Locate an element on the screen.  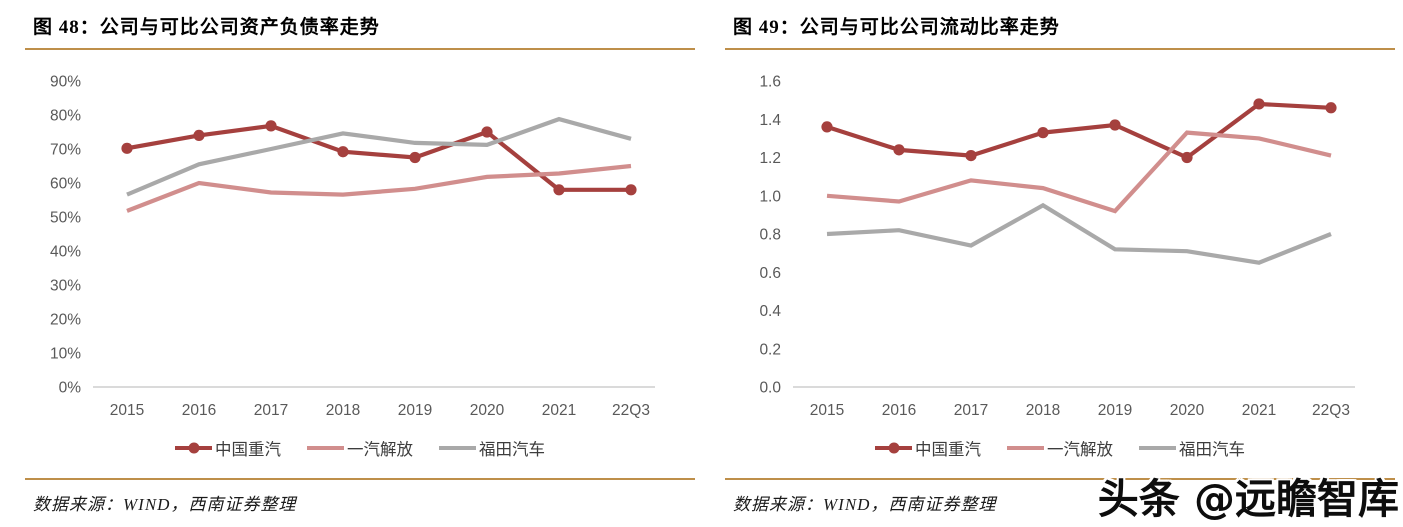
y-tick-label: 90% is located at coordinates (65, 82).